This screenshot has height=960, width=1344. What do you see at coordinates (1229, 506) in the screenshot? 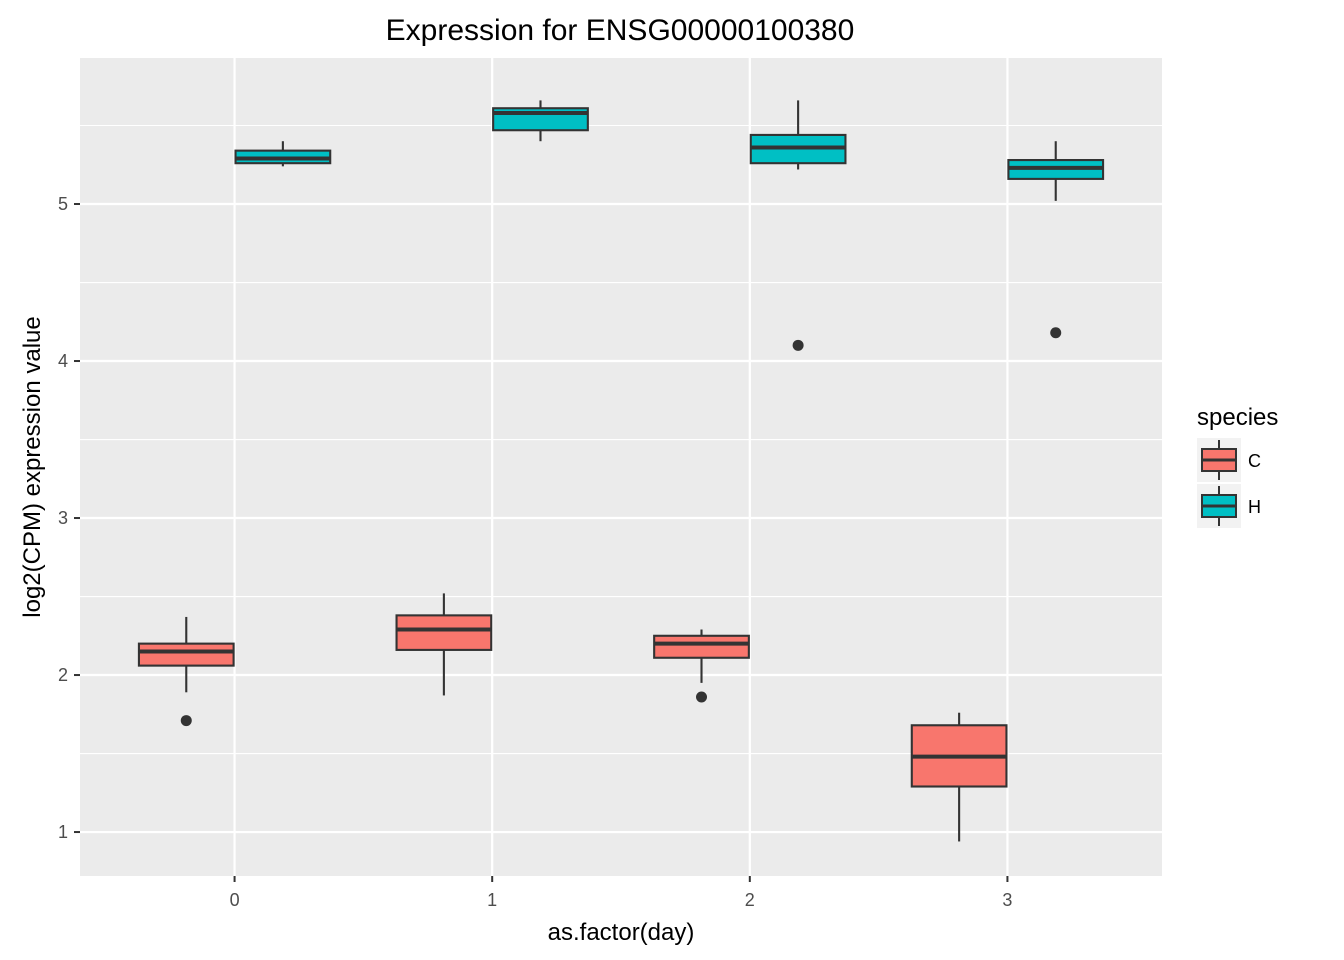
I see `legend-key-H: H` at bounding box center [1229, 506].